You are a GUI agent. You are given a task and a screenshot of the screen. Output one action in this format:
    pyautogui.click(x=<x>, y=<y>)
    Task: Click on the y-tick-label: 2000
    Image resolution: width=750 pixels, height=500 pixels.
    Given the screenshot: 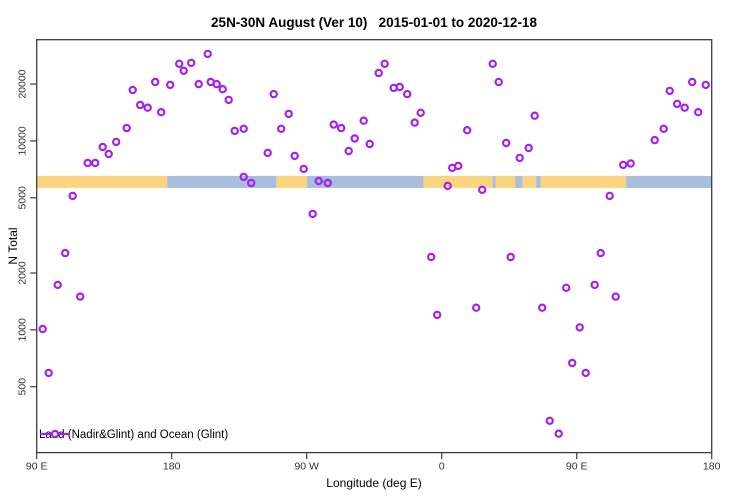 What is the action you would take?
    pyautogui.click(x=23, y=273)
    